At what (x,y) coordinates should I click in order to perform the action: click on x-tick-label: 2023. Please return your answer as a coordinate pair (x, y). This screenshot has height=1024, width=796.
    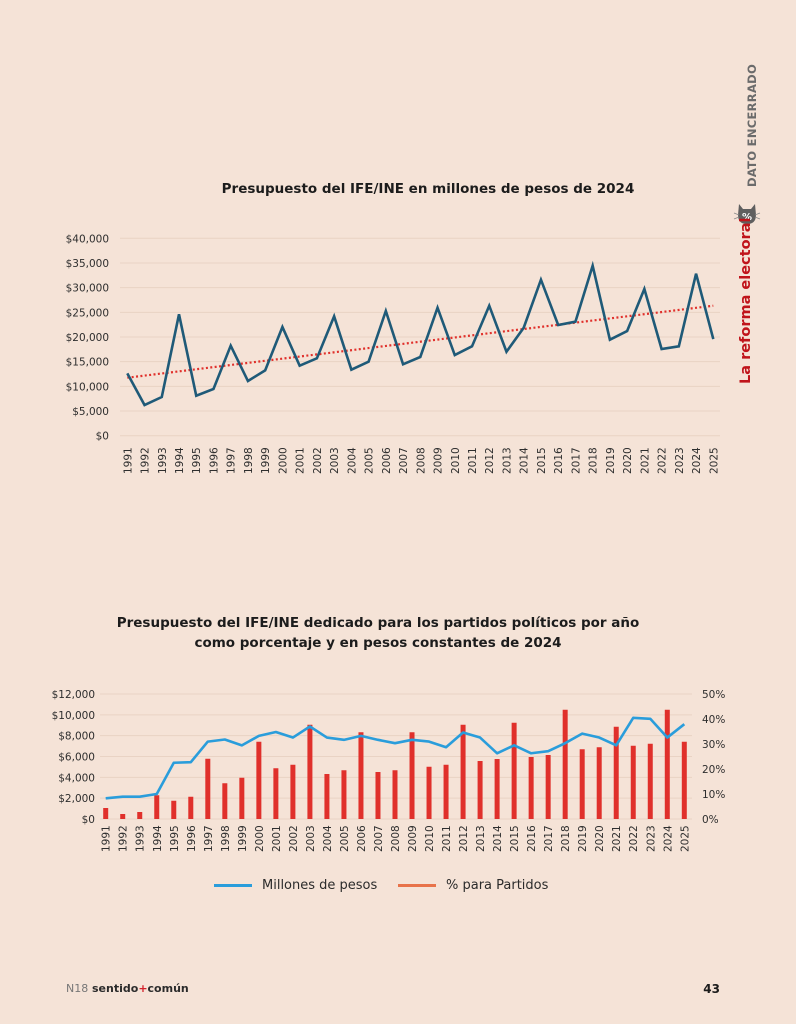
    Looking at the image, I should click on (680, 460).